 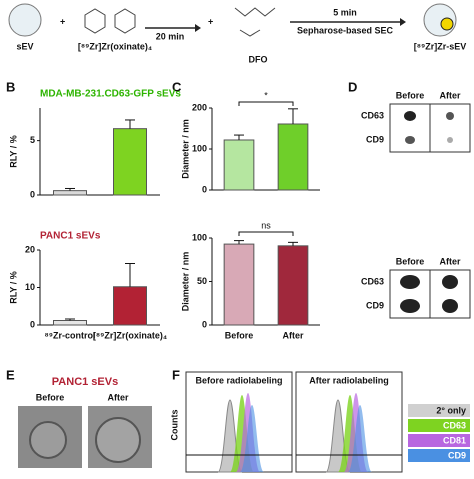 I want to click on panel-letter: C, so click(x=177, y=86).